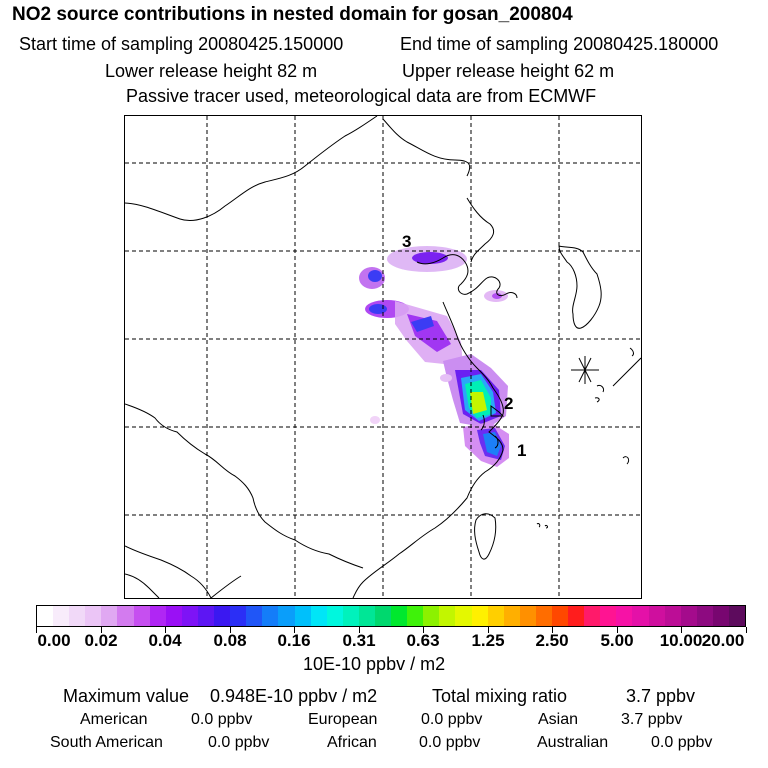  What do you see at coordinates (294, 640) in the screenshot?
I see `colorbar-tick-label: 0.16` at bounding box center [294, 640].